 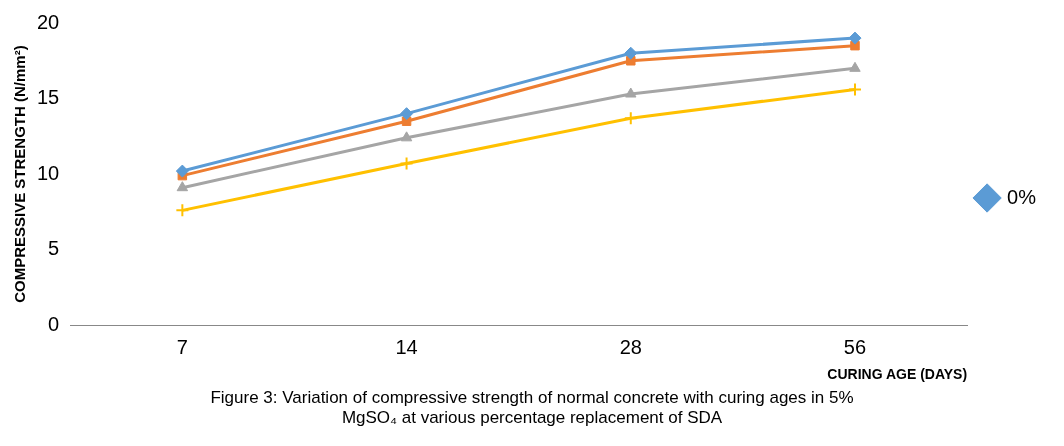 I want to click on x-tick-label: 56, so click(x=855, y=346).